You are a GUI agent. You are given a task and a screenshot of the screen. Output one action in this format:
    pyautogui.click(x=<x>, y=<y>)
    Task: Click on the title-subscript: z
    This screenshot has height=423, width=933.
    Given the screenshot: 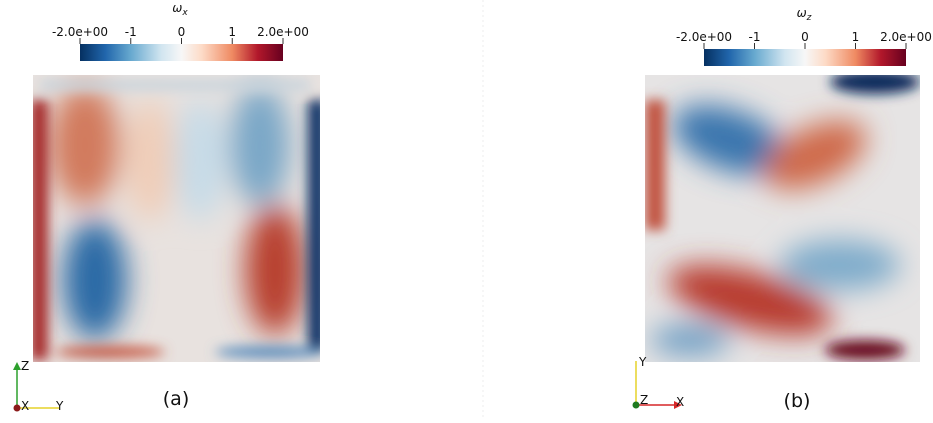 What is the action you would take?
    pyautogui.click(x=809, y=18)
    